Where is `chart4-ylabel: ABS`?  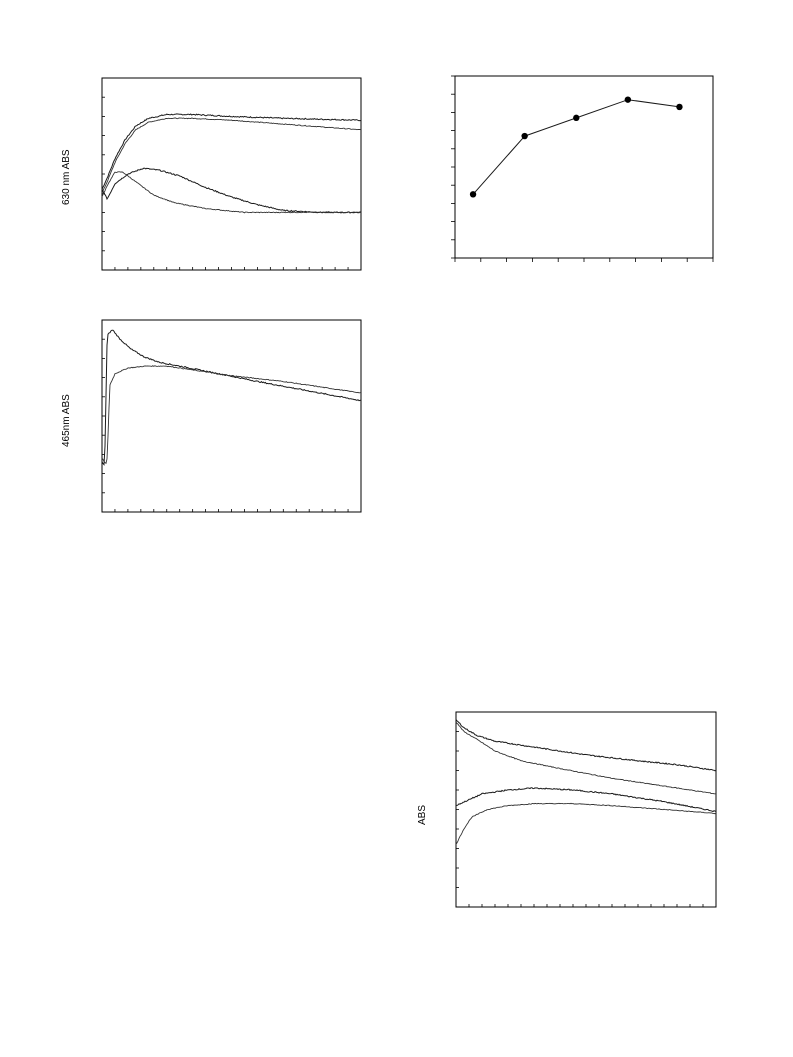
chart4-ylabel: ABS is located at coordinates (422, 814).